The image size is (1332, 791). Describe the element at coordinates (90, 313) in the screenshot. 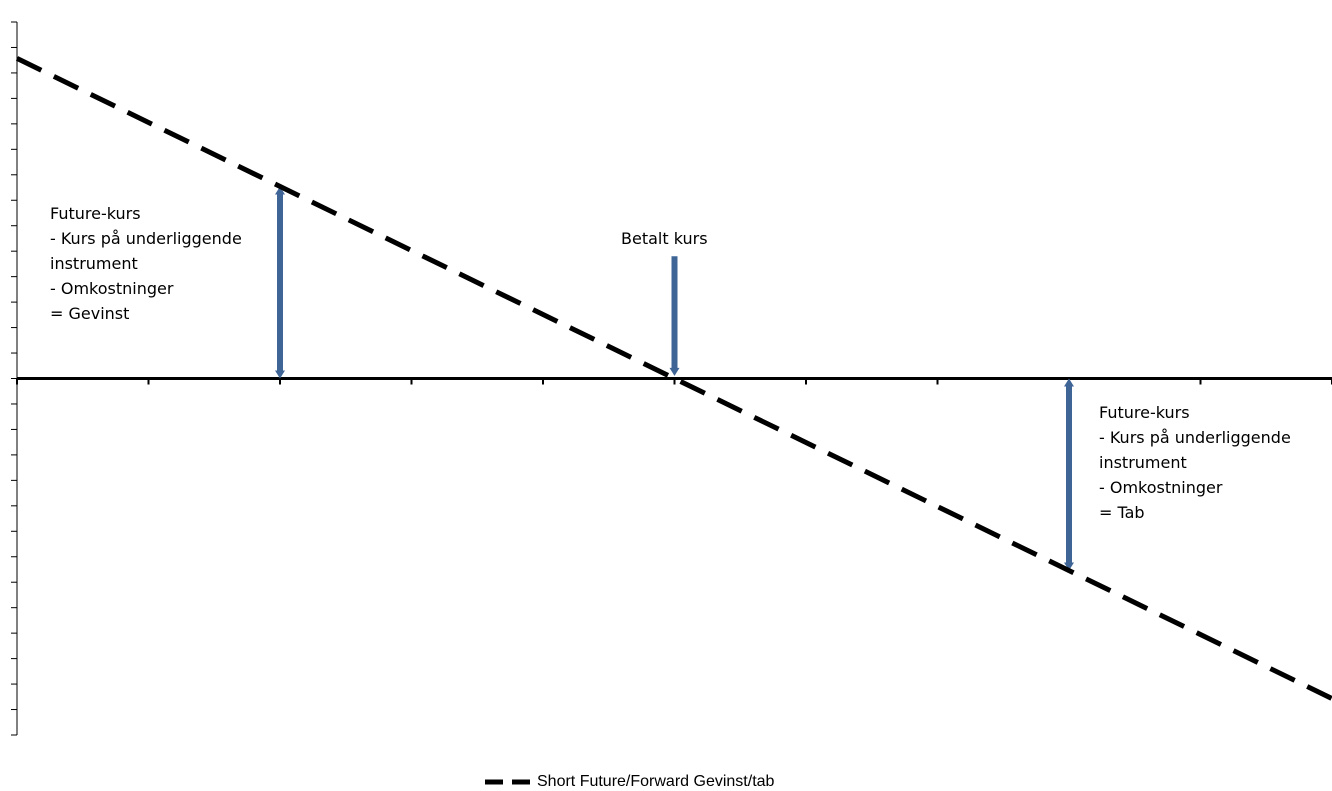

I see `annotation-gevinst-line: = Gevinst` at that location.